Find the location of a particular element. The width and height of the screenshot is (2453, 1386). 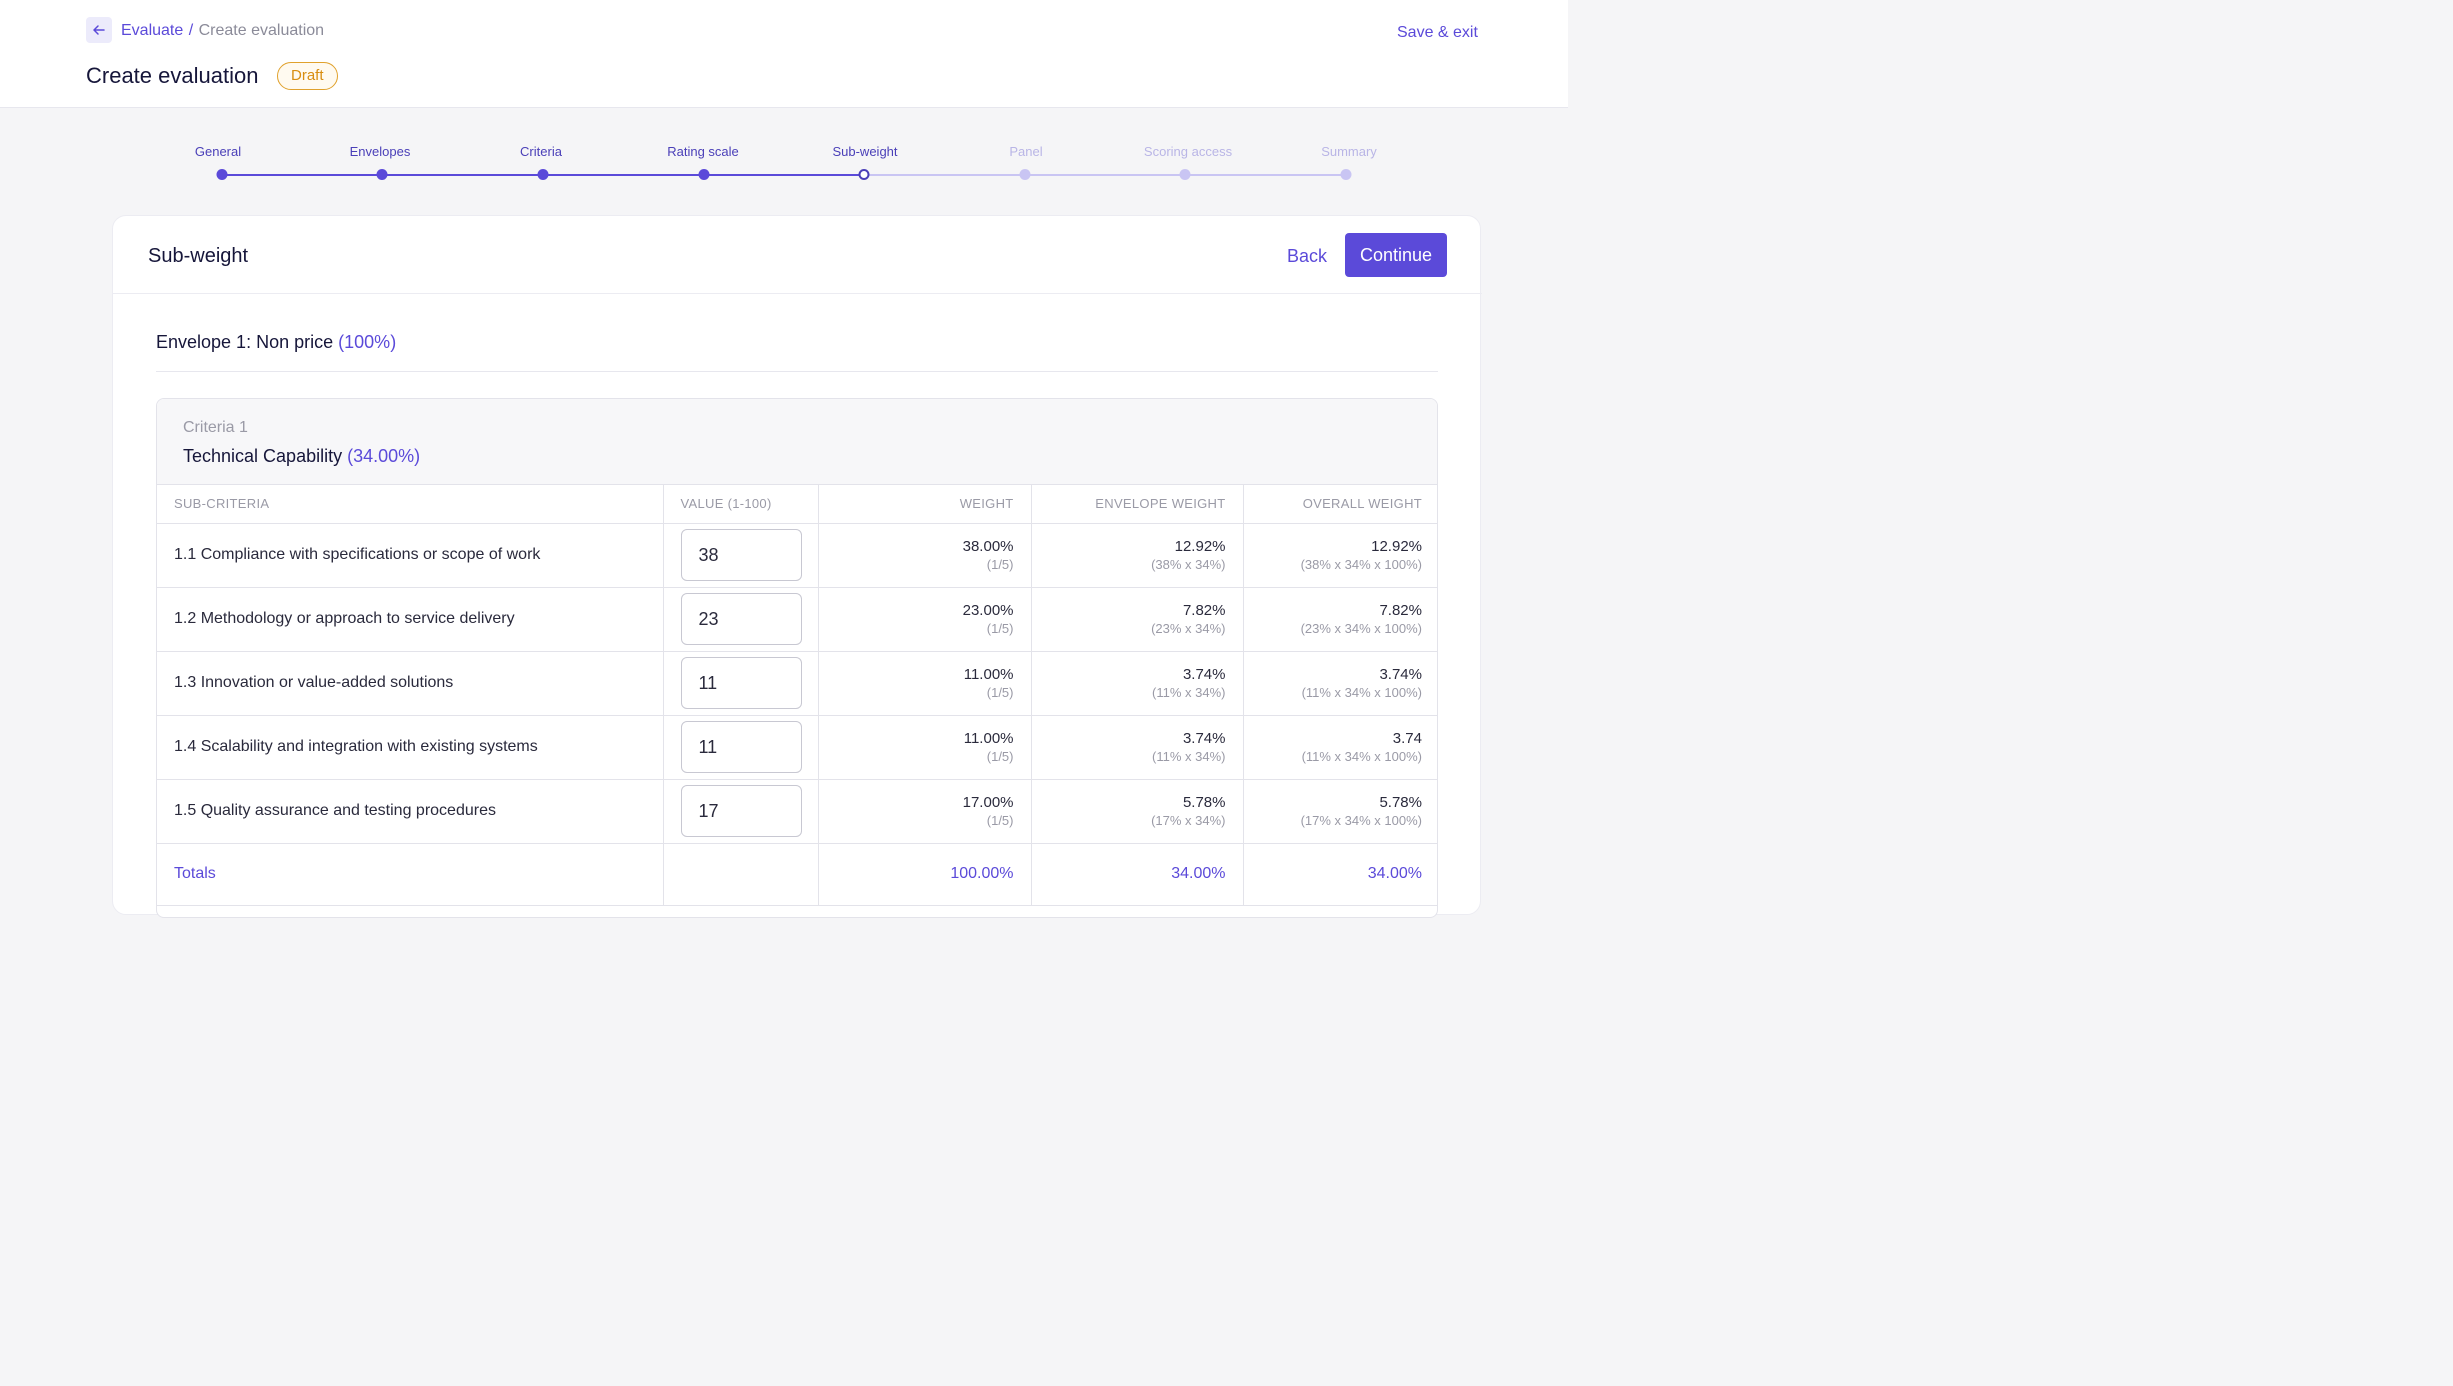

overall-weight-cell: 3.74% (11% x 34% x 100%) is located at coordinates (1340, 683).